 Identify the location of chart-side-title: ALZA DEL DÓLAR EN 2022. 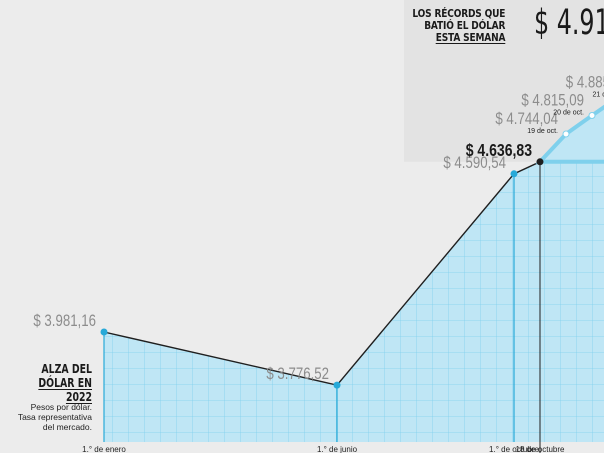
(56, 383).